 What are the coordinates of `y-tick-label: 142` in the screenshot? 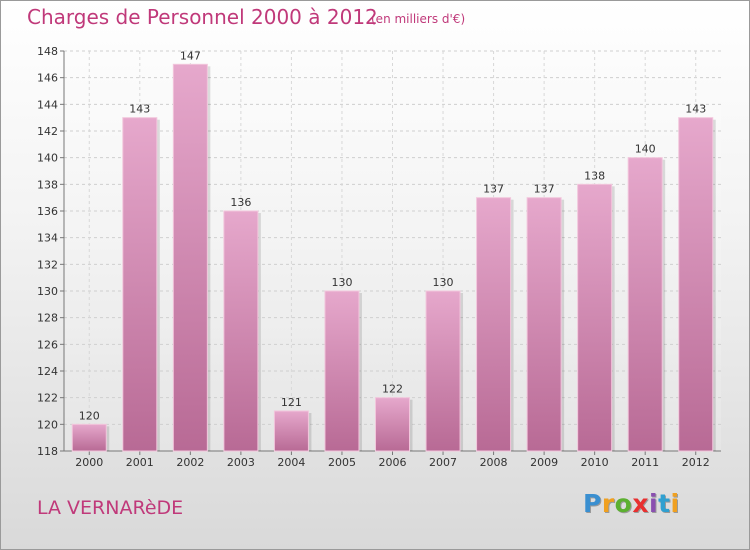 It's located at (47, 131).